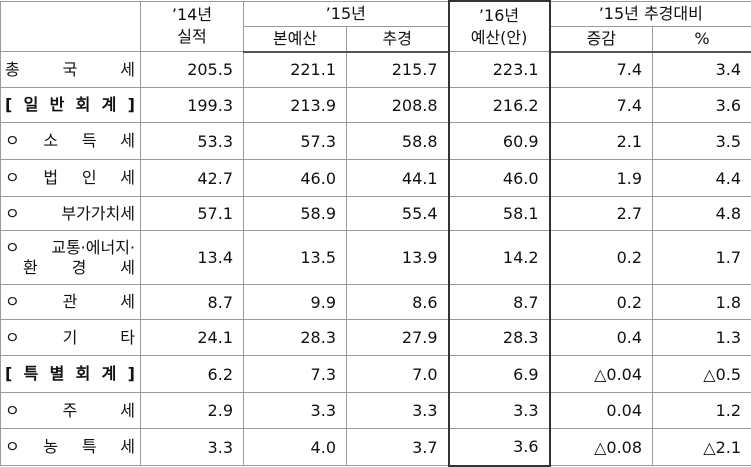 The width and height of the screenshot is (751, 467). I want to click on table-cell: 3.7, so click(398, 447).